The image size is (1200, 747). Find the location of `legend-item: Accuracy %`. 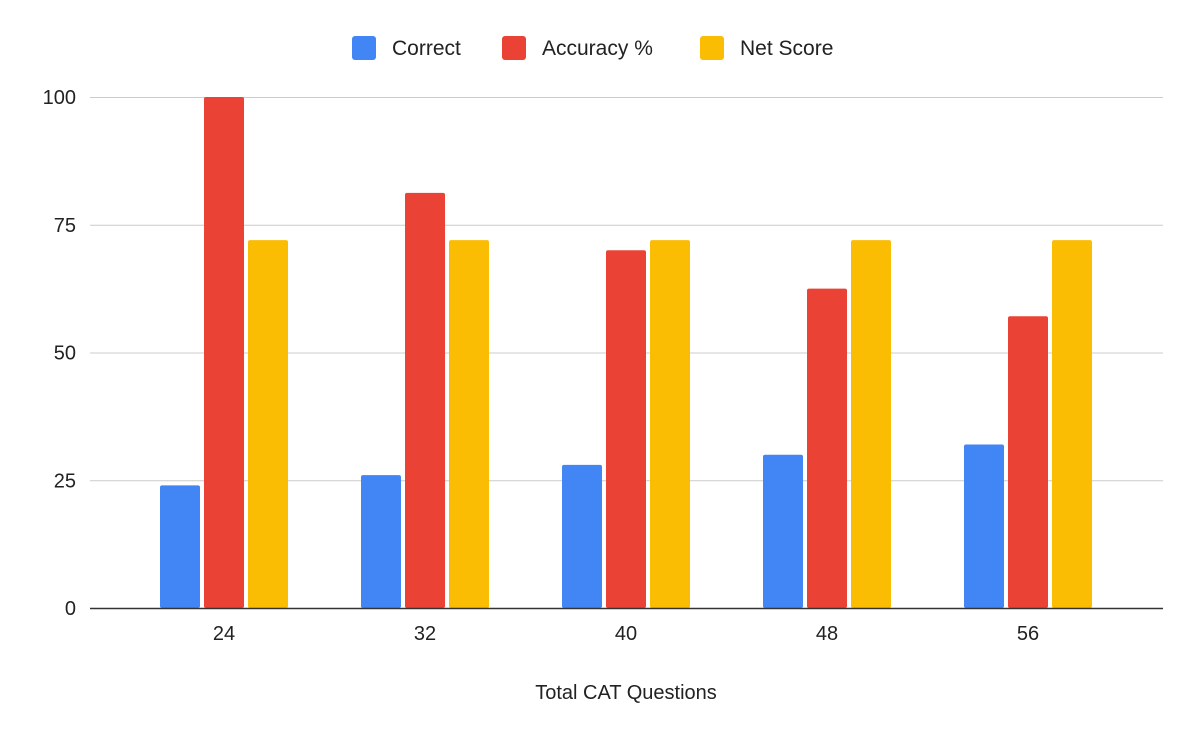

legend-item: Accuracy % is located at coordinates (577, 48).